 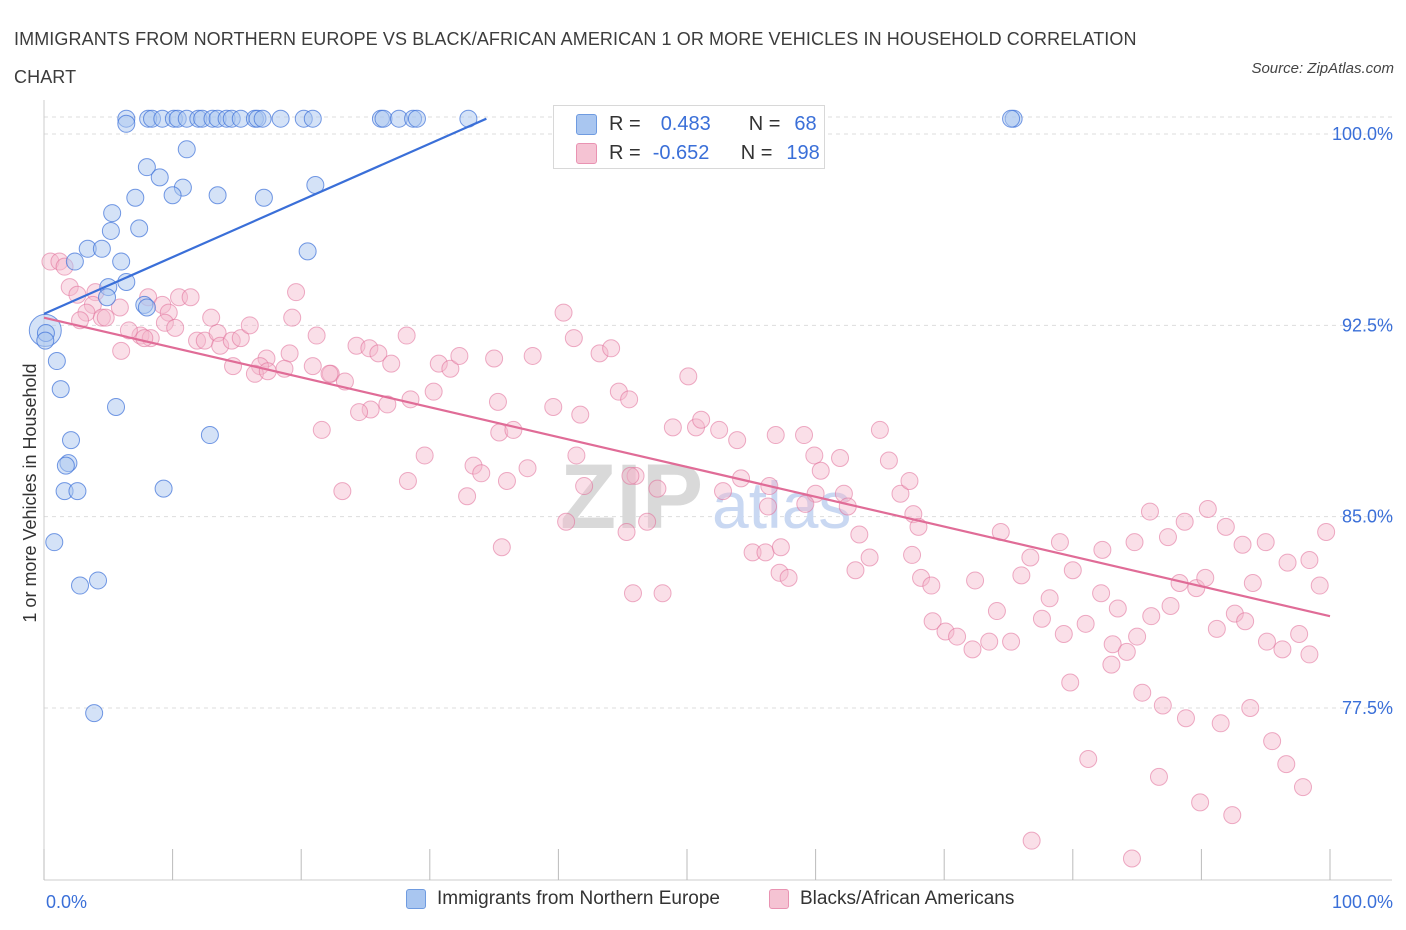 I want to click on legend-item-blacks: Blacks/African Americans, so click(x=891, y=899).